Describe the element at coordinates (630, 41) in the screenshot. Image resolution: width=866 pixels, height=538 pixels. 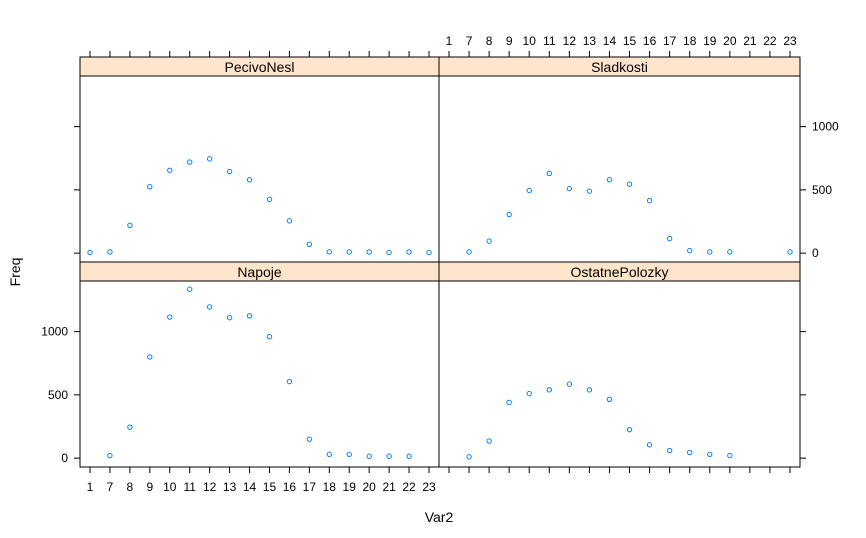
I see `x-tick-label-top-15: 15` at that location.